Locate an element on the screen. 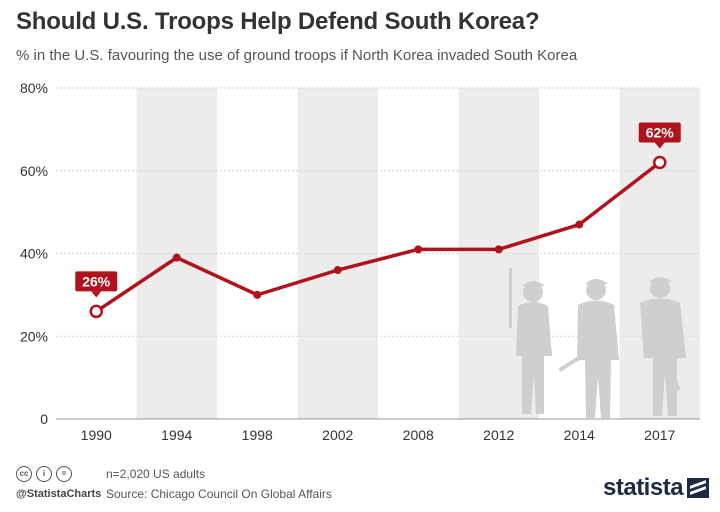 This screenshot has width=720, height=512. x-tick-label: 2008 is located at coordinates (418, 435).